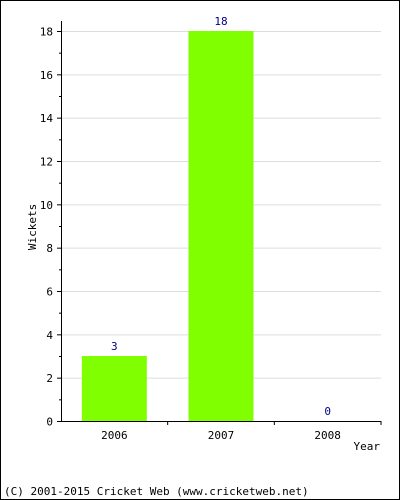 This screenshot has width=400, height=500. What do you see at coordinates (49, 292) in the screenshot?
I see `y-tick-label: 6` at bounding box center [49, 292].